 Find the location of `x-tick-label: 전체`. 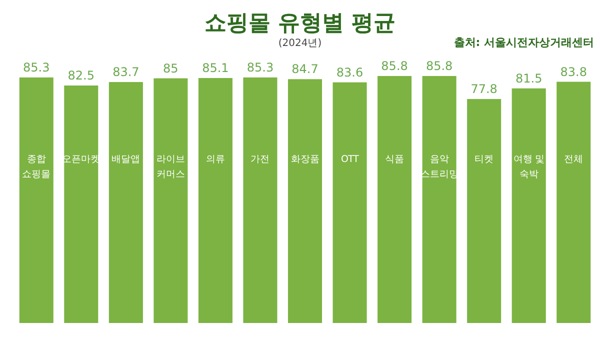

x-tick-label: 전체 is located at coordinates (574, 159).